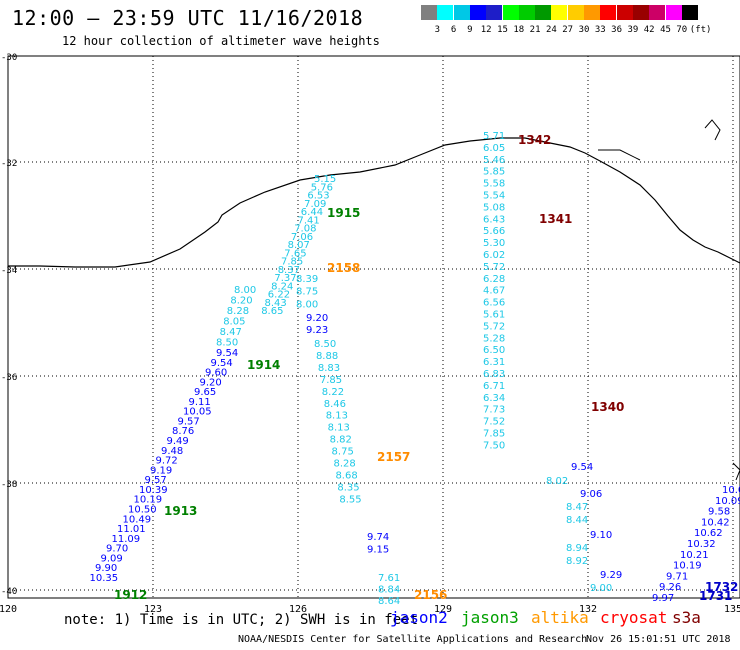 The image size is (740, 650). I want to click on wave-height-label: 8.44, so click(577, 520).